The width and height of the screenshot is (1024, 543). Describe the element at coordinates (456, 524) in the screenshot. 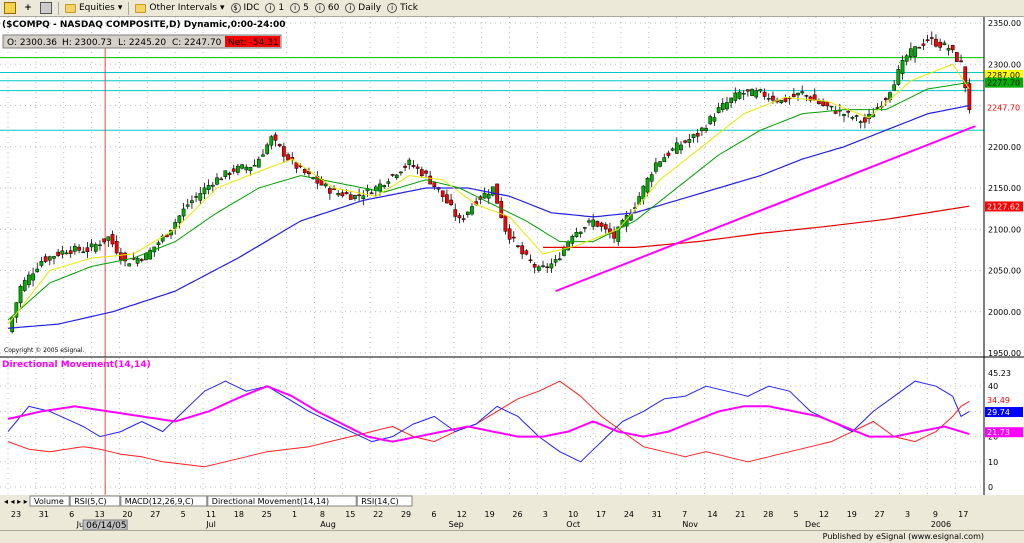

I see `month-label: Sep` at that location.